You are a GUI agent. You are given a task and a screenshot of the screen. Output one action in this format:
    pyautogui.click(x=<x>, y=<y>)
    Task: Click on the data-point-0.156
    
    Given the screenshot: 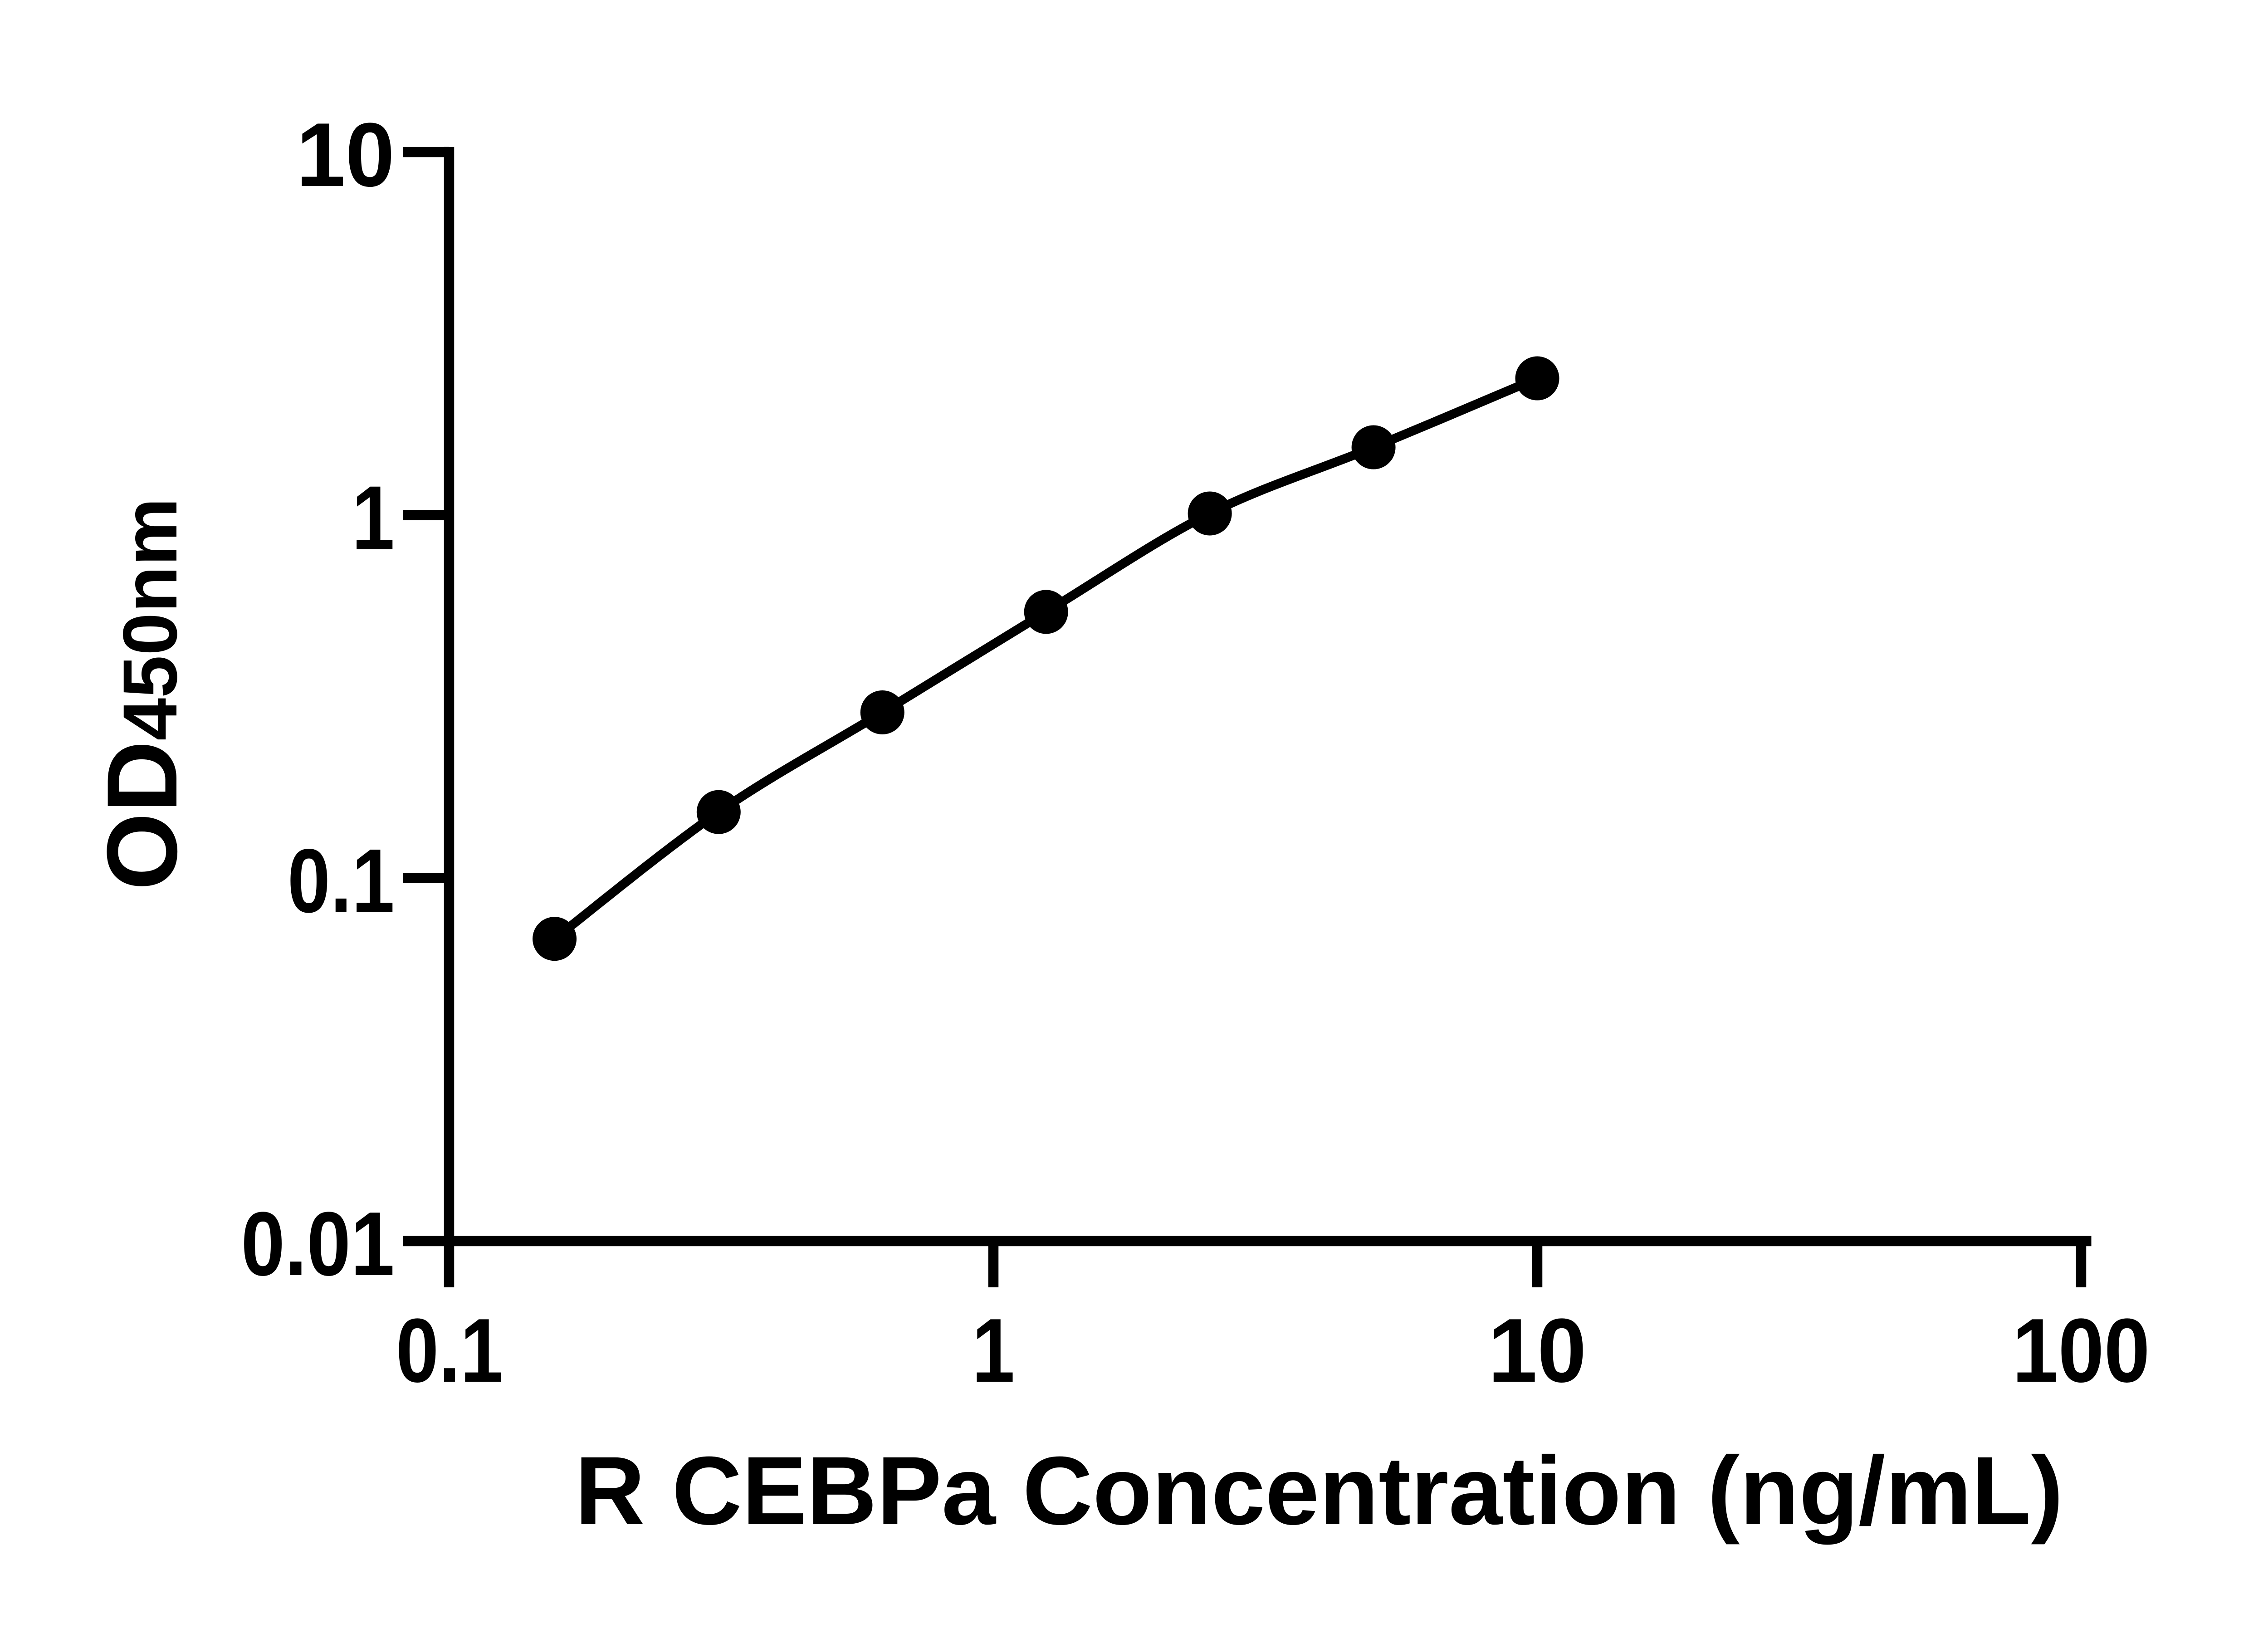 What is the action you would take?
    pyautogui.click(x=555, y=939)
    